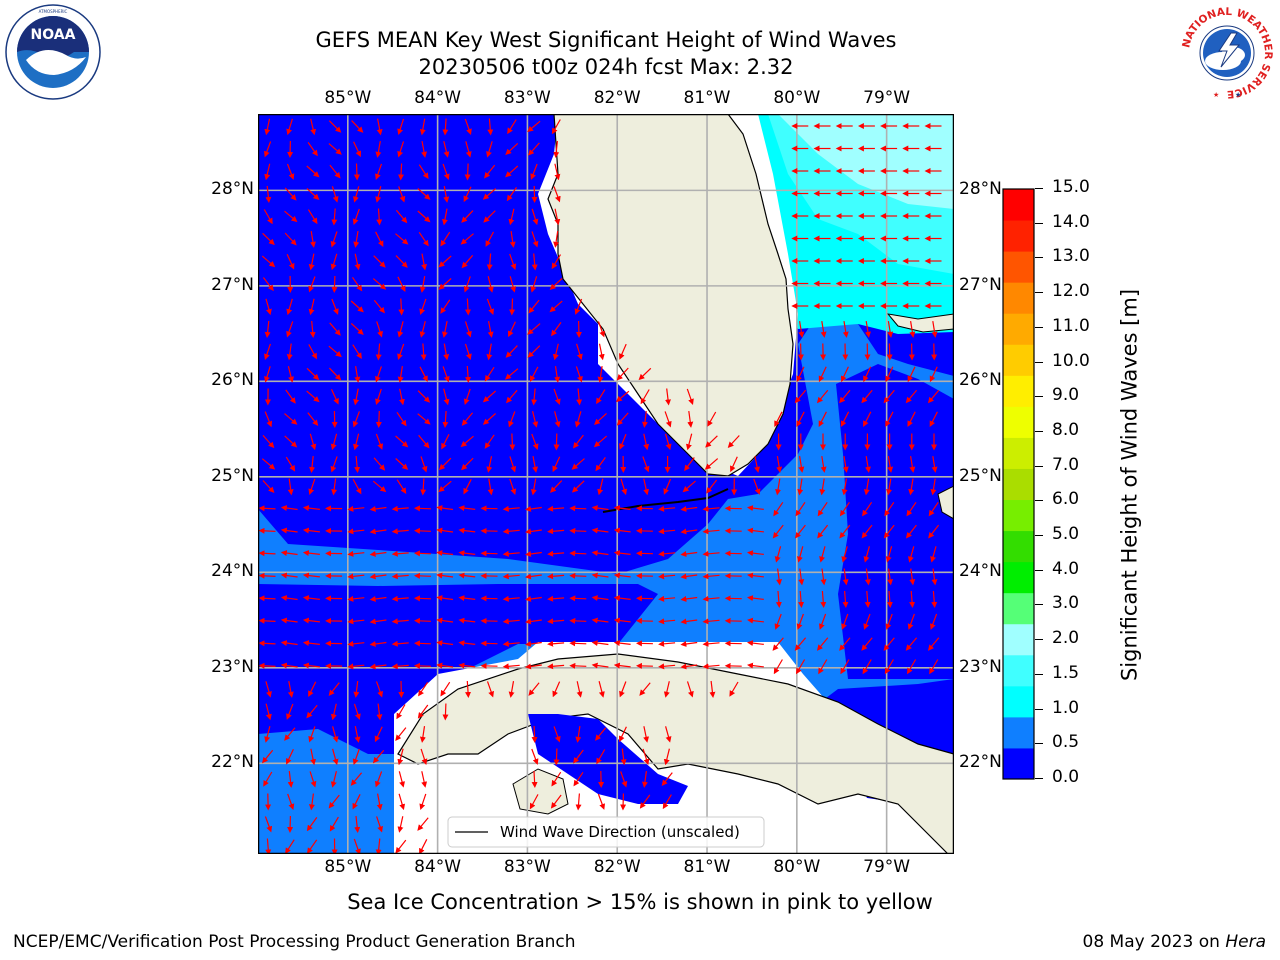 This screenshot has width=1280, height=960. What do you see at coordinates (1039, 640) in the screenshot?
I see `colorbar-tick-mark` at bounding box center [1039, 640].